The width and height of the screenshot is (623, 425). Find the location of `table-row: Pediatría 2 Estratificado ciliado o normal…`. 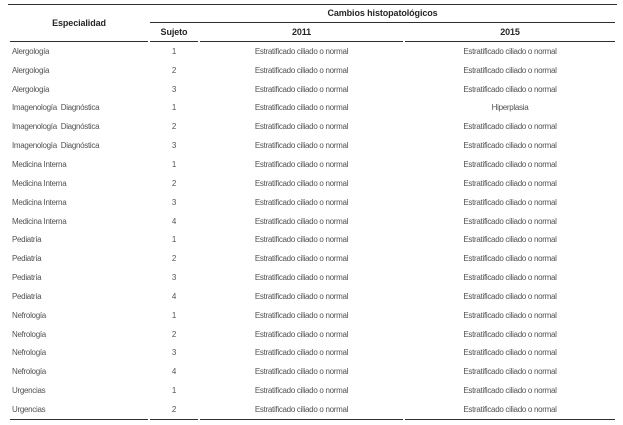

table-row: Pediatría 2 Estratificado ciliado o normal… is located at coordinates (312, 258).